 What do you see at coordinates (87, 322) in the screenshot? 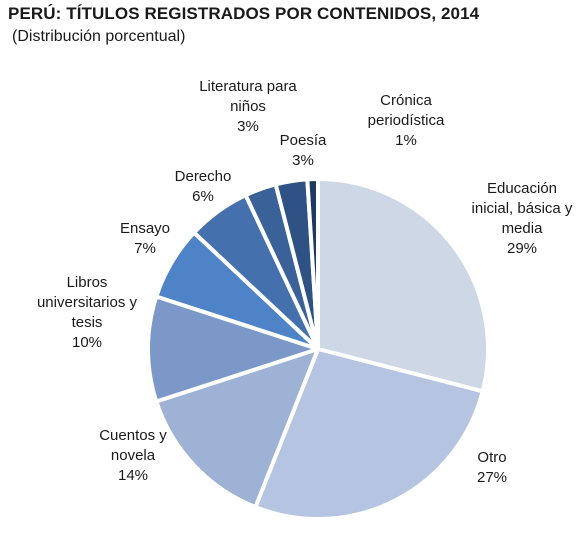
I see `slice-category-label: tesis` at bounding box center [87, 322].